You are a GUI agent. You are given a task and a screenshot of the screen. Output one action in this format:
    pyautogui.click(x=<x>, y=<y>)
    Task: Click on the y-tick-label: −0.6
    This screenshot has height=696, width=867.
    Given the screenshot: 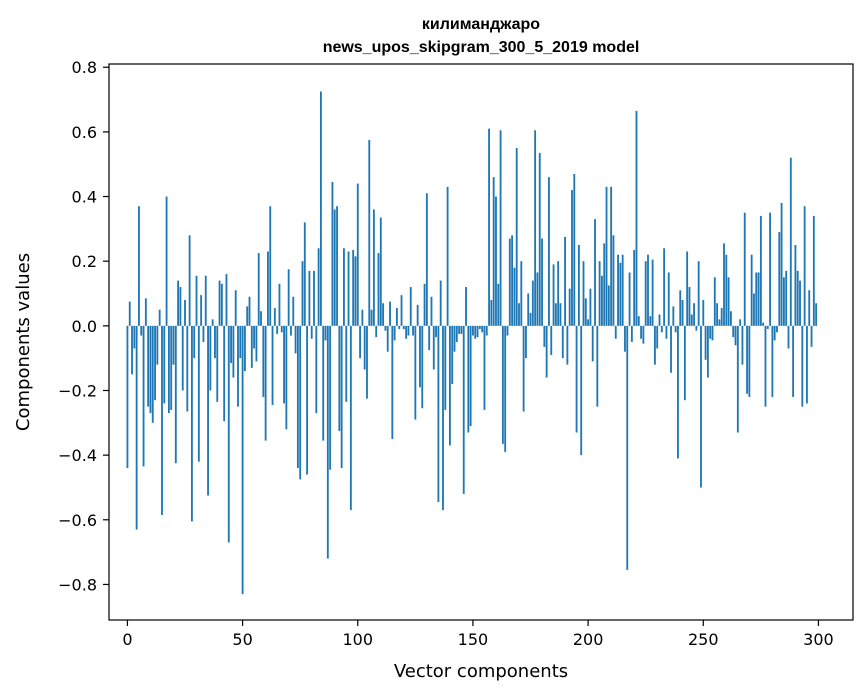 What is the action you would take?
    pyautogui.click(x=77, y=520)
    